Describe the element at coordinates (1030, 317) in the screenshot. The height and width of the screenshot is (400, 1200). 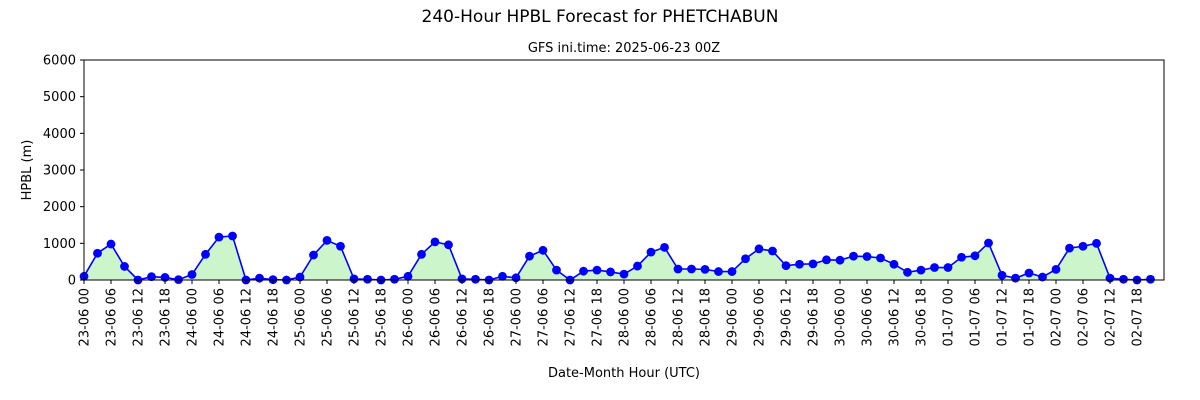
I see `x-tick-label: 01-07 18` at that location.